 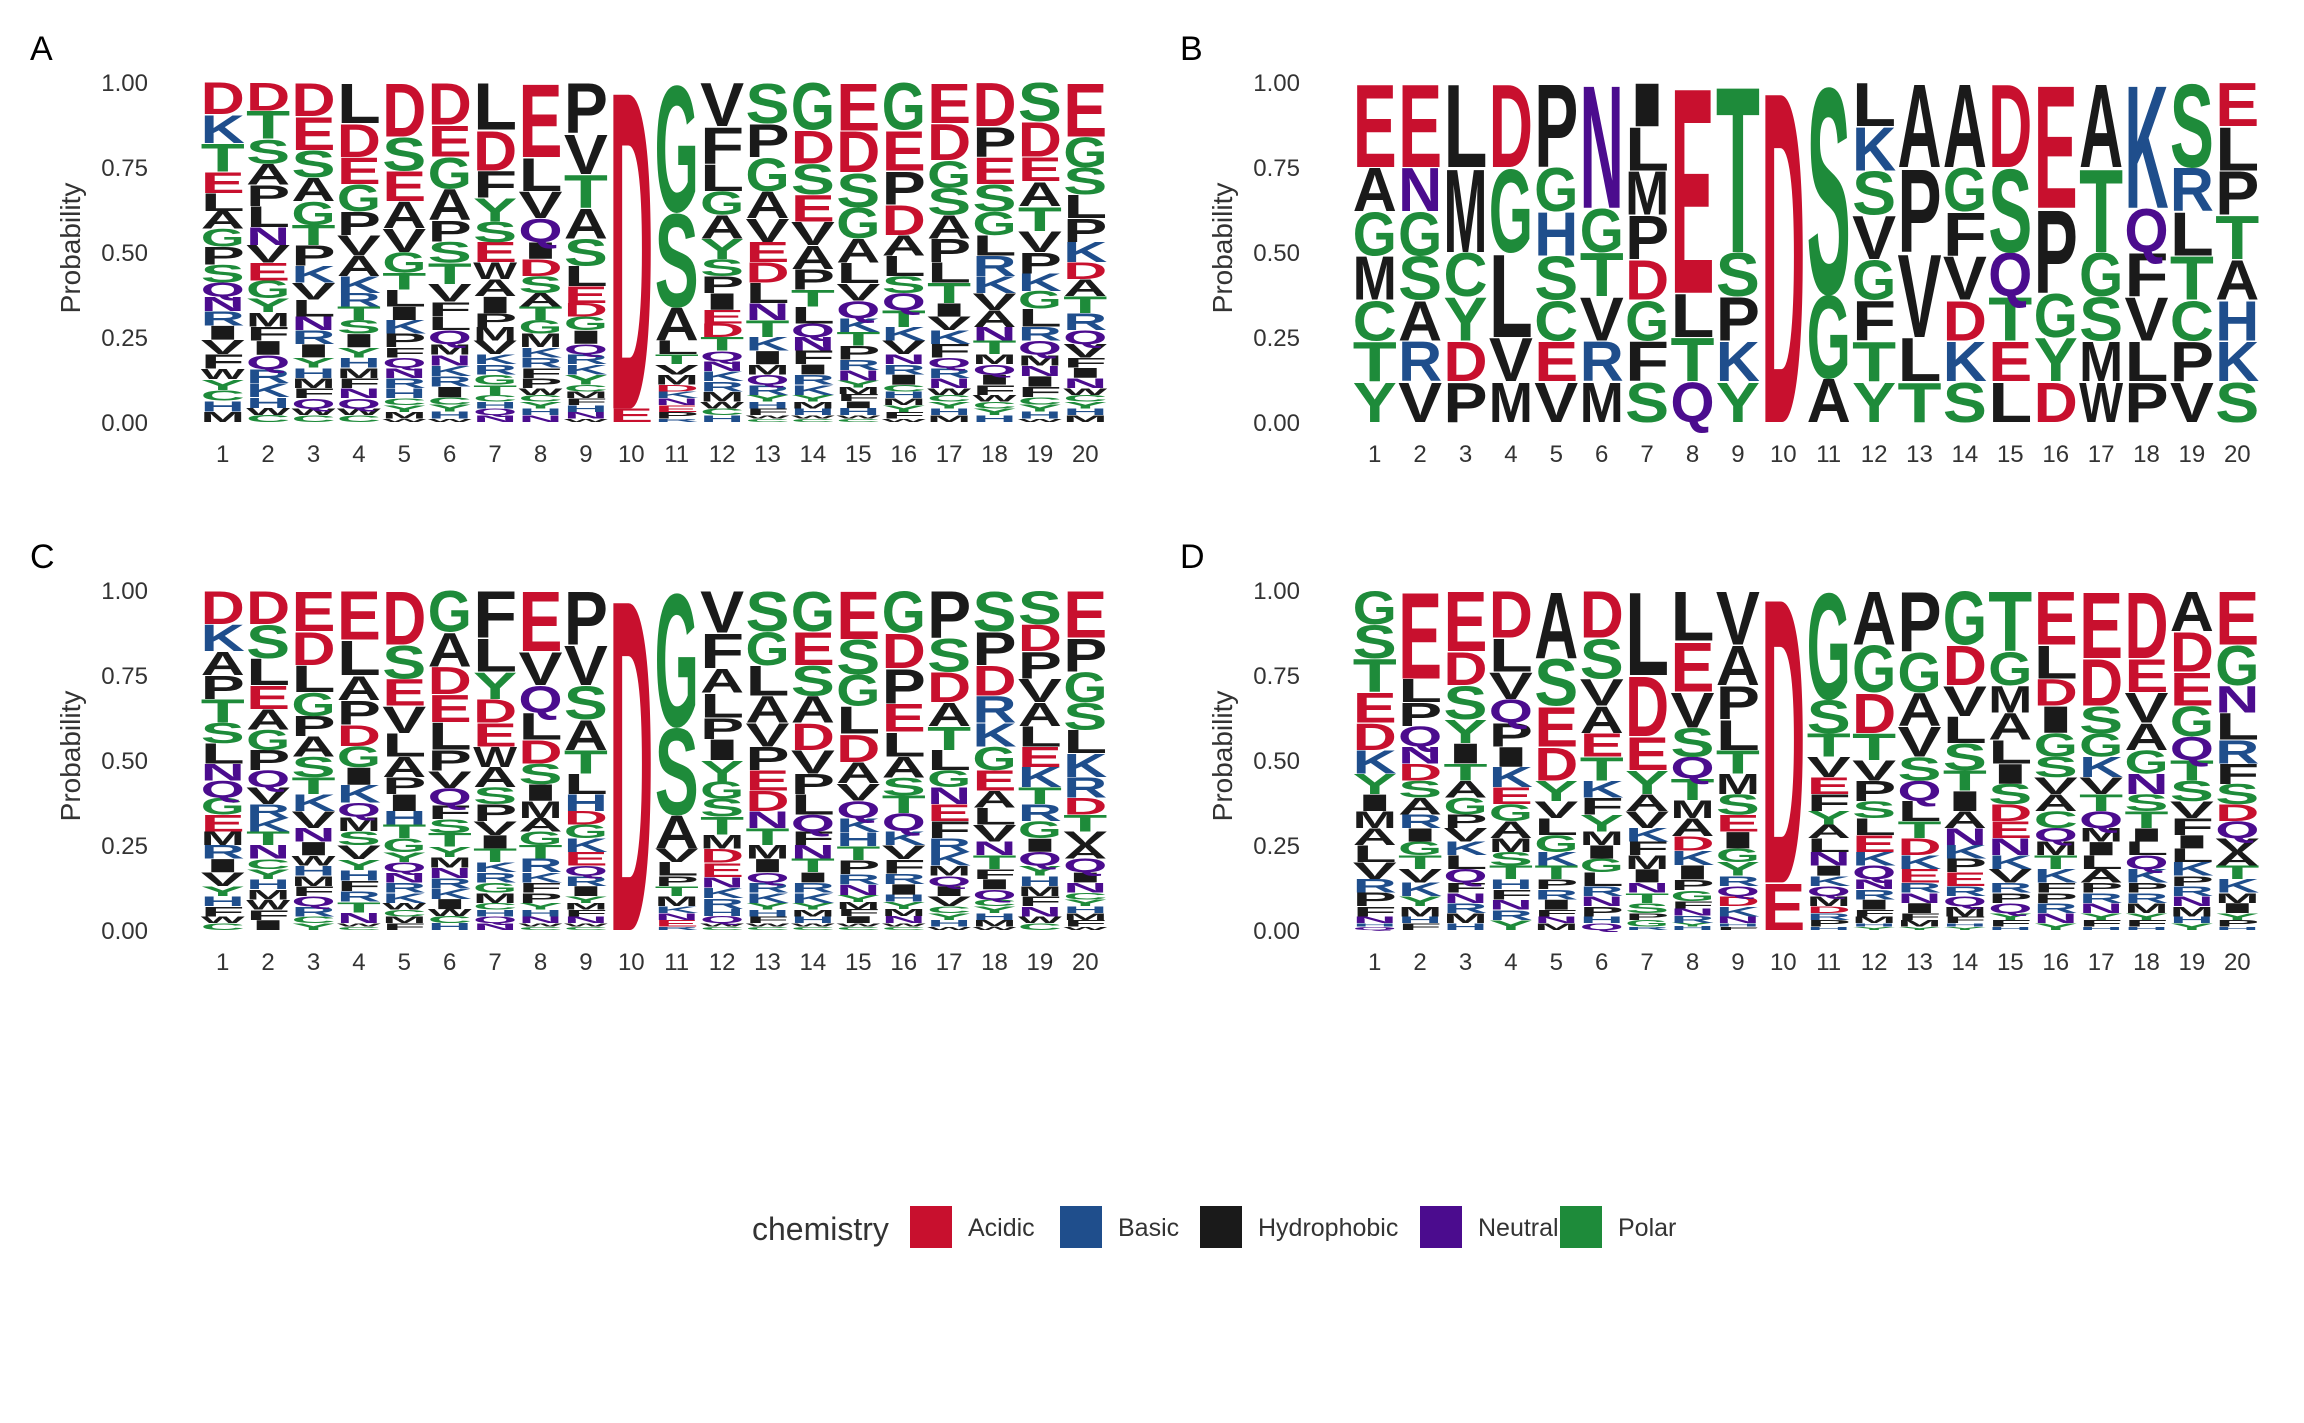 What do you see at coordinates (858, 454) in the screenshot?
I see `x-tick-label: 15` at bounding box center [858, 454].